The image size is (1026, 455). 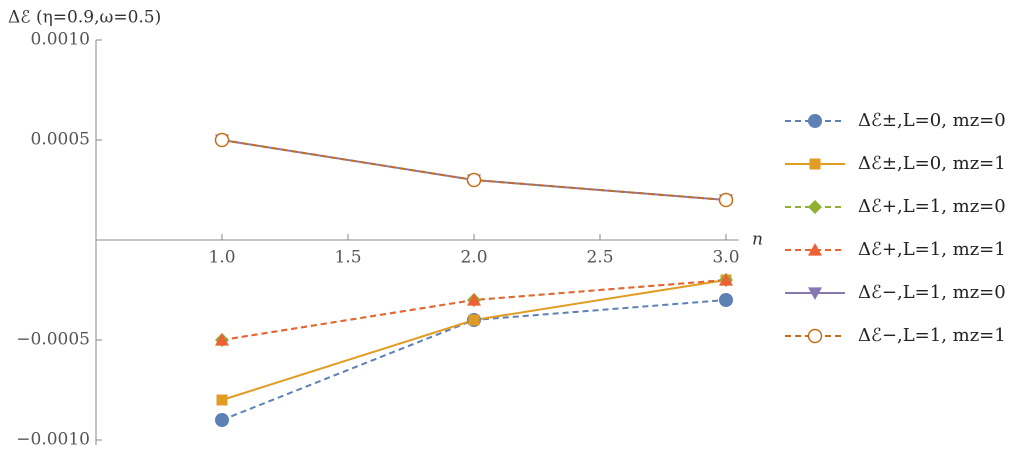 I want to click on legend-label: Δℰ+,L=1, mz=1, so click(x=932, y=249).